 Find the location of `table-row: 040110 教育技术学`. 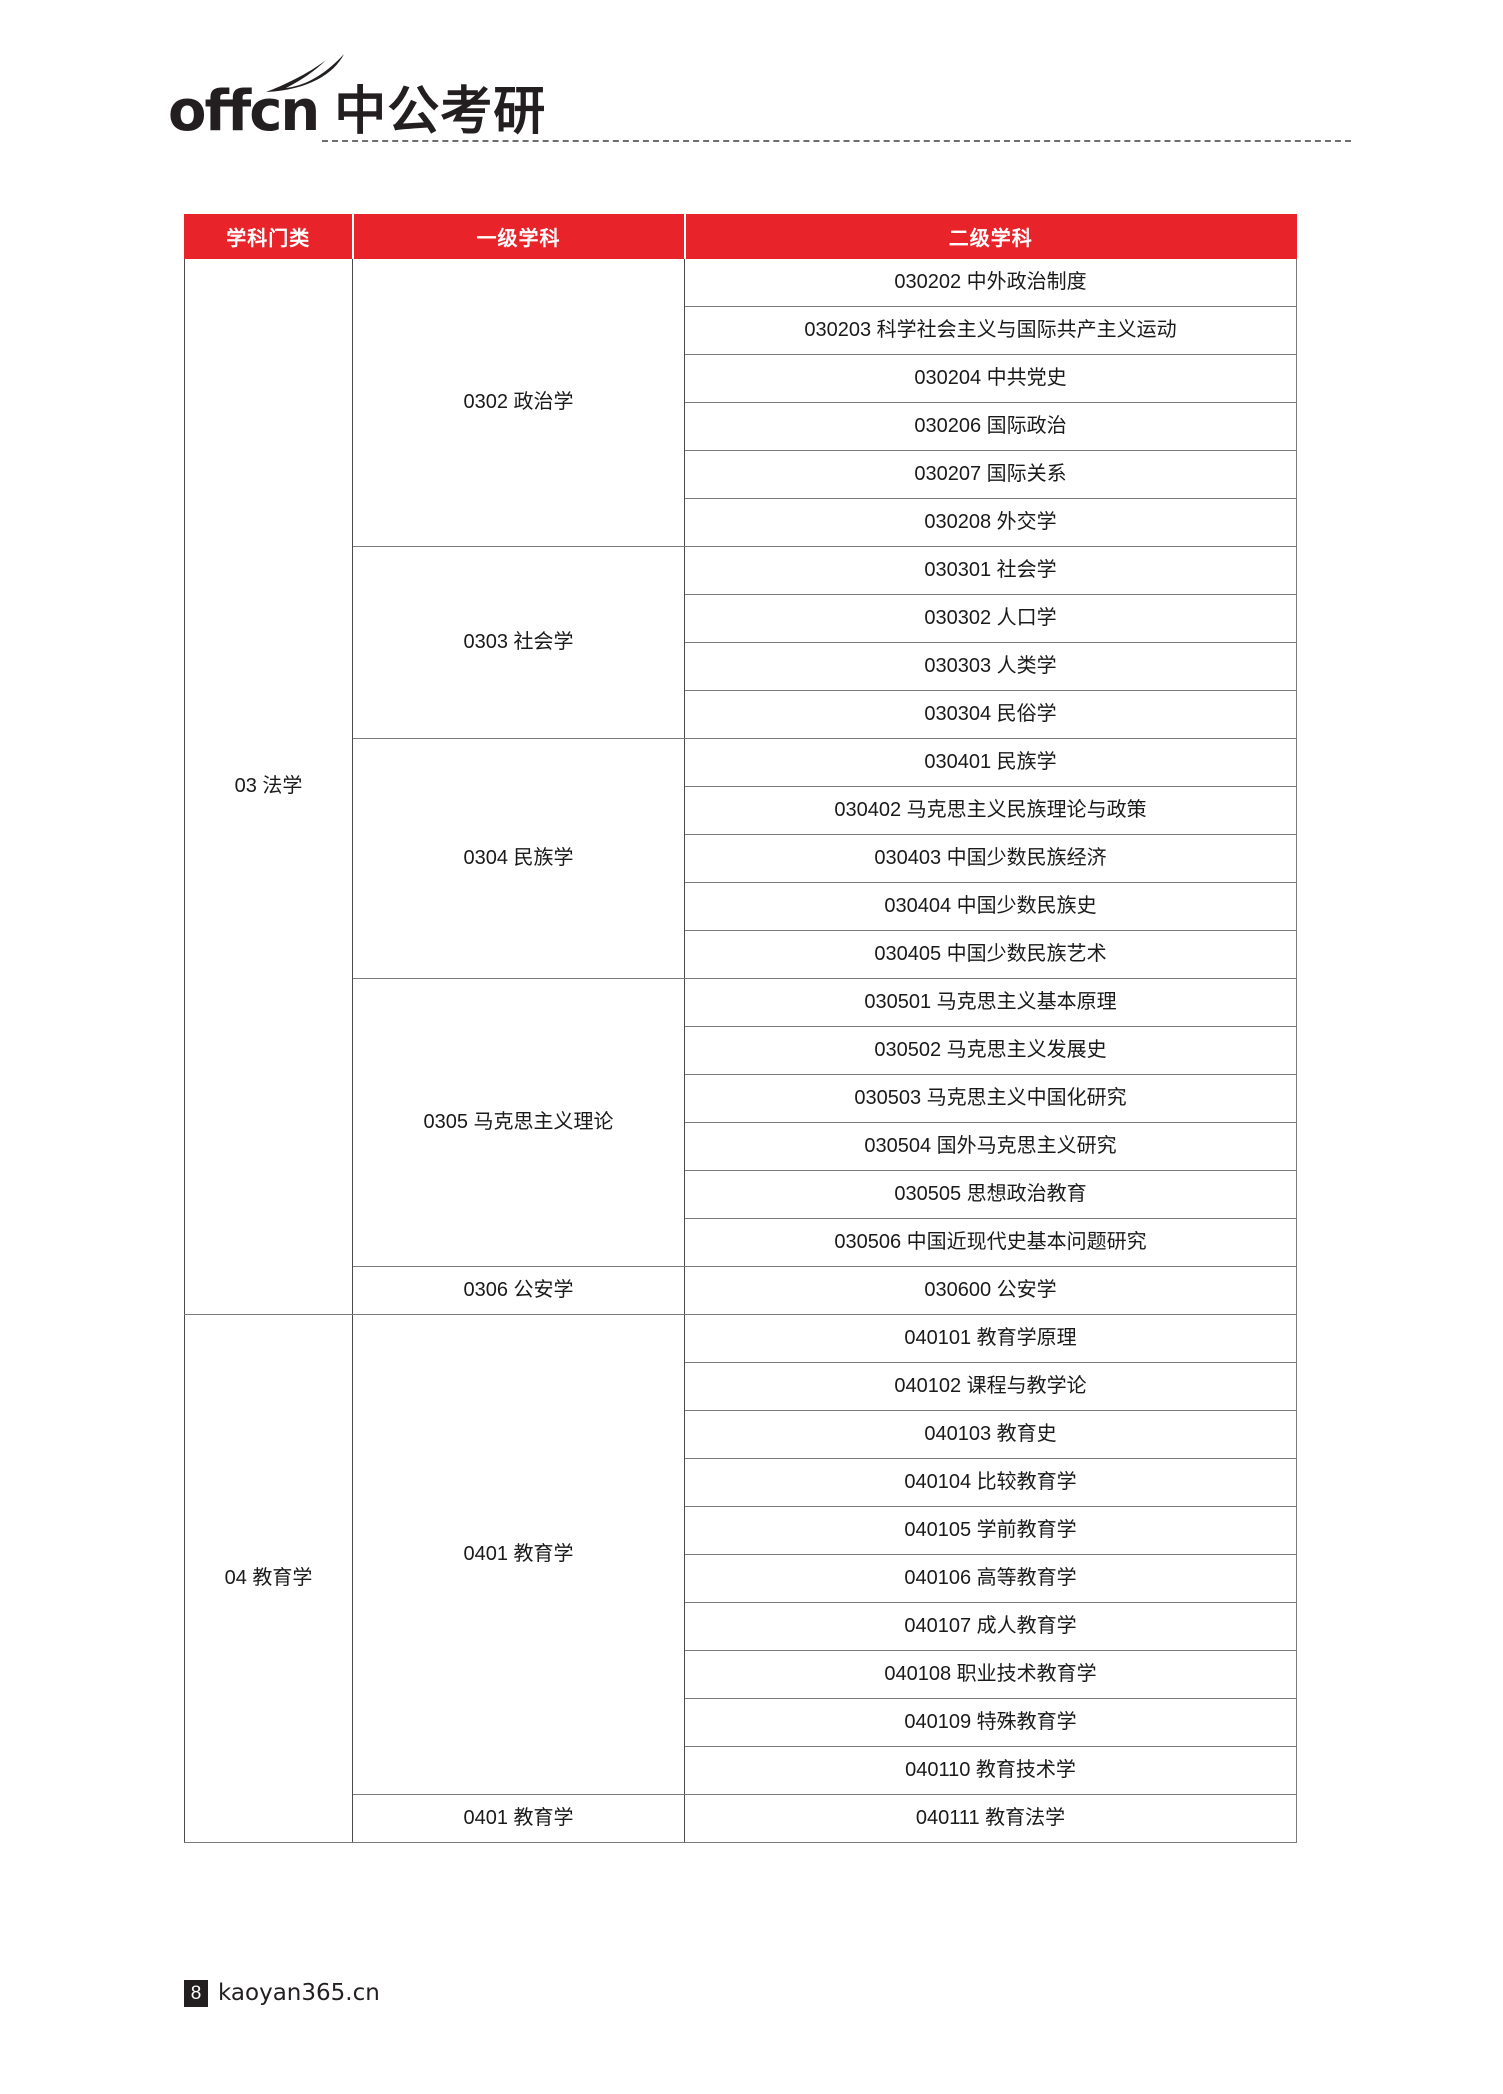

table-row: 040110 教育技术学 is located at coordinates (741, 1770).